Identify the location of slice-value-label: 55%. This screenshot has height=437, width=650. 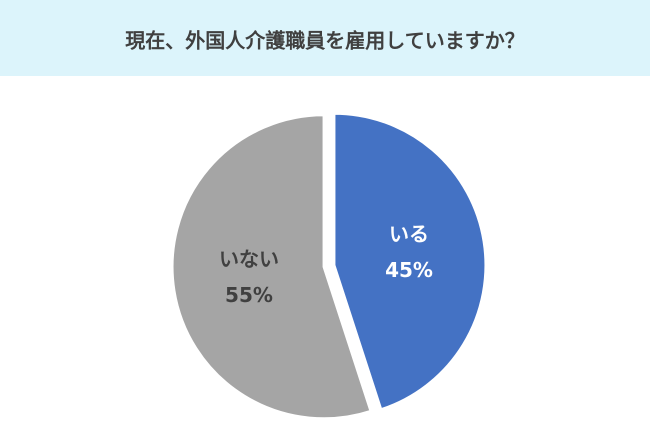
(249, 295).